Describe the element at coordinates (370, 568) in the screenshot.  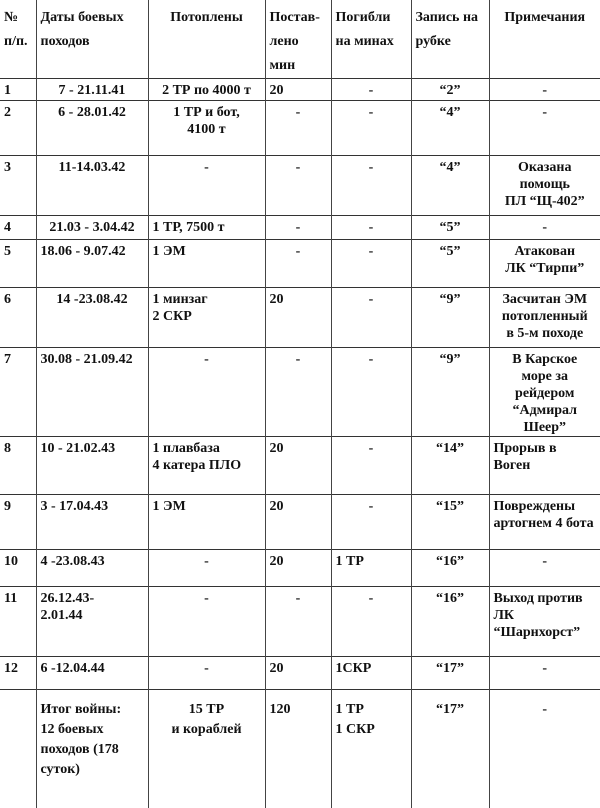
I see `cell-mine-kills: 1 ТР` at that location.